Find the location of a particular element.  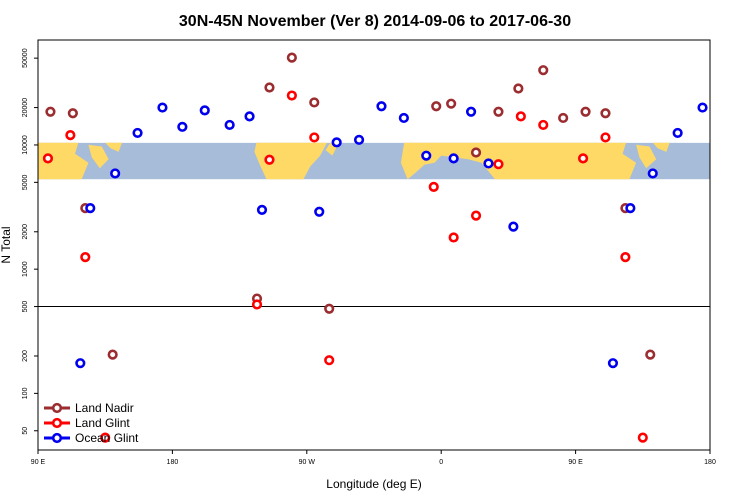

legend-marker-land-glint is located at coordinates (57, 423).